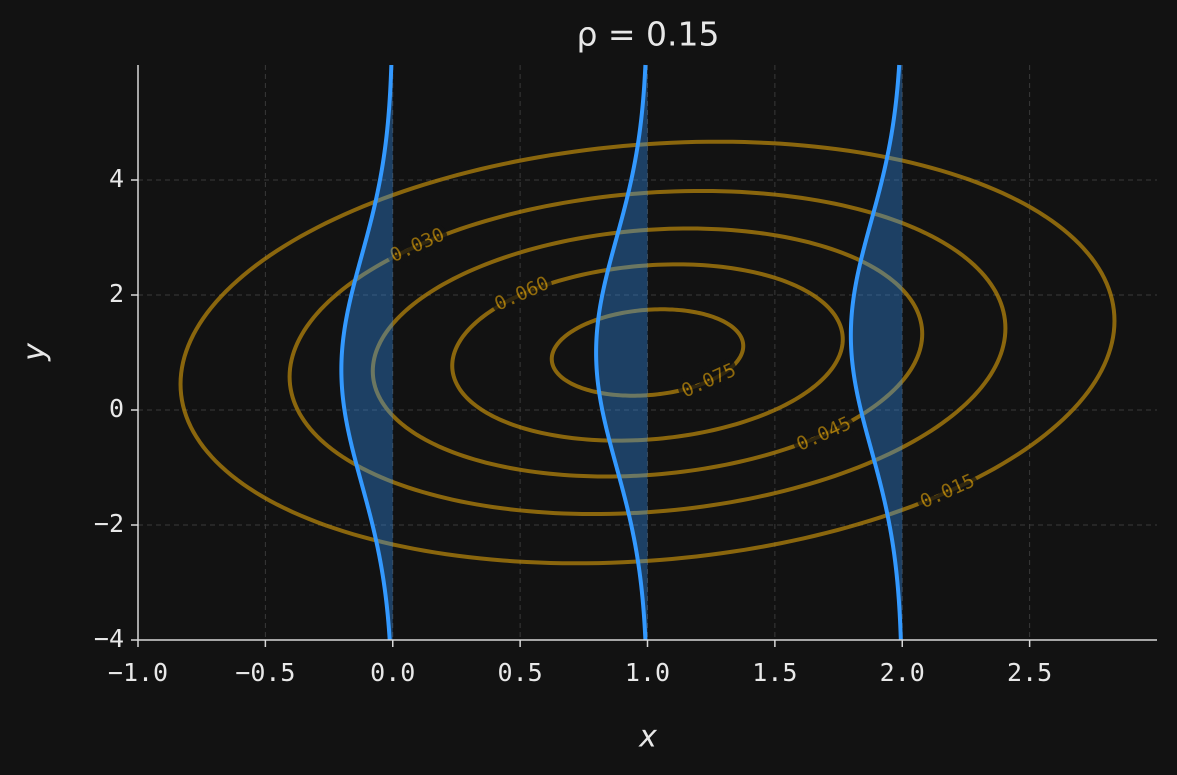 Image resolution: width=1177 pixels, height=775 pixels. What do you see at coordinates (521, 293) in the screenshot?
I see `contour-label: 0.060` at bounding box center [521, 293].